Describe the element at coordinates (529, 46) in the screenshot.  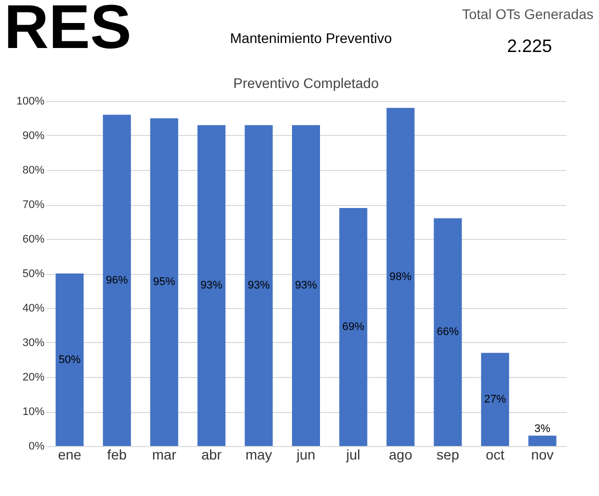
I see `text: 2.225` at that location.